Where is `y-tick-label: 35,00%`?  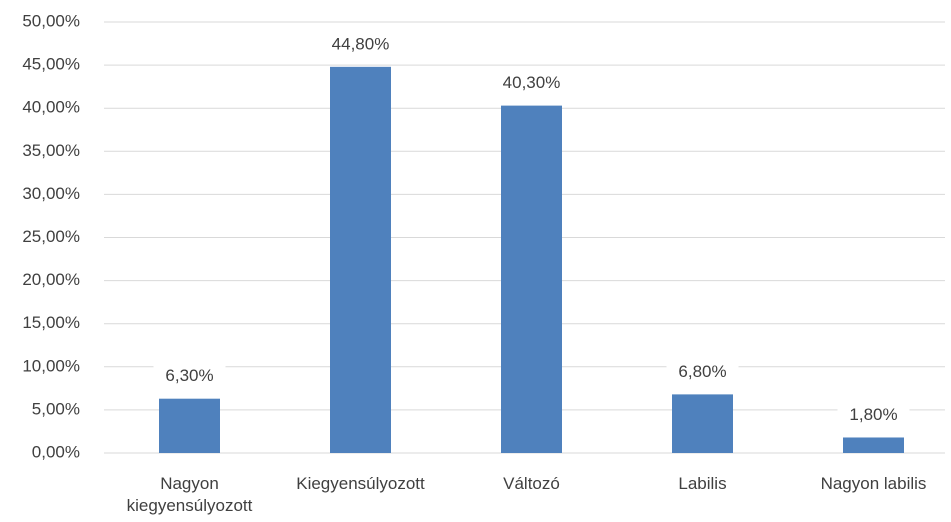 y-tick-label: 35,00% is located at coordinates (51, 150).